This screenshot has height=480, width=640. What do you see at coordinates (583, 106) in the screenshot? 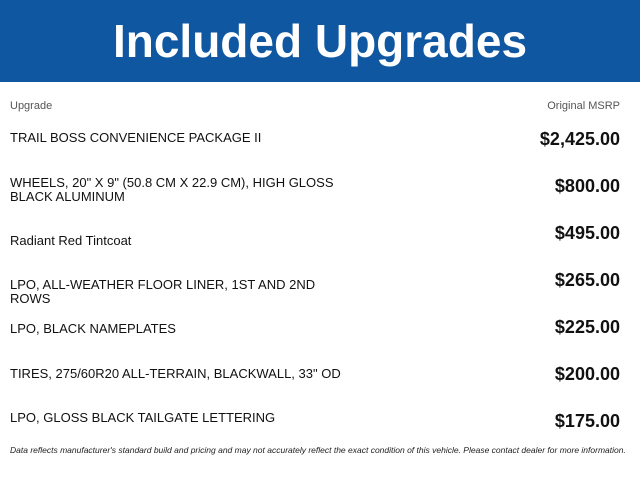
I see `msrp-column-header: Original MSRP` at bounding box center [583, 106].